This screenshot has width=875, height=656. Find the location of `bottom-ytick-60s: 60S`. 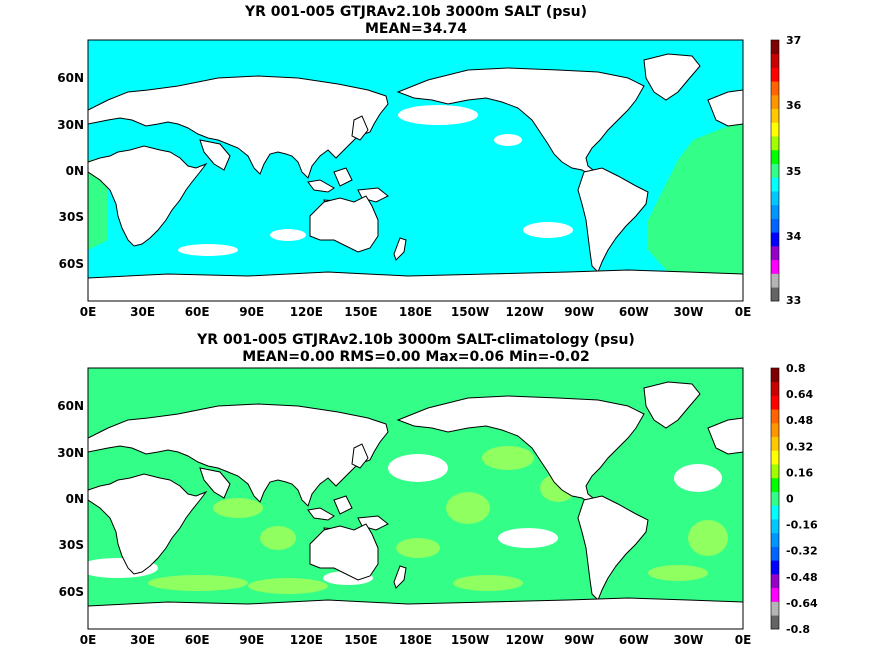

bottom-ytick-60s: 60S is located at coordinates (71, 592).